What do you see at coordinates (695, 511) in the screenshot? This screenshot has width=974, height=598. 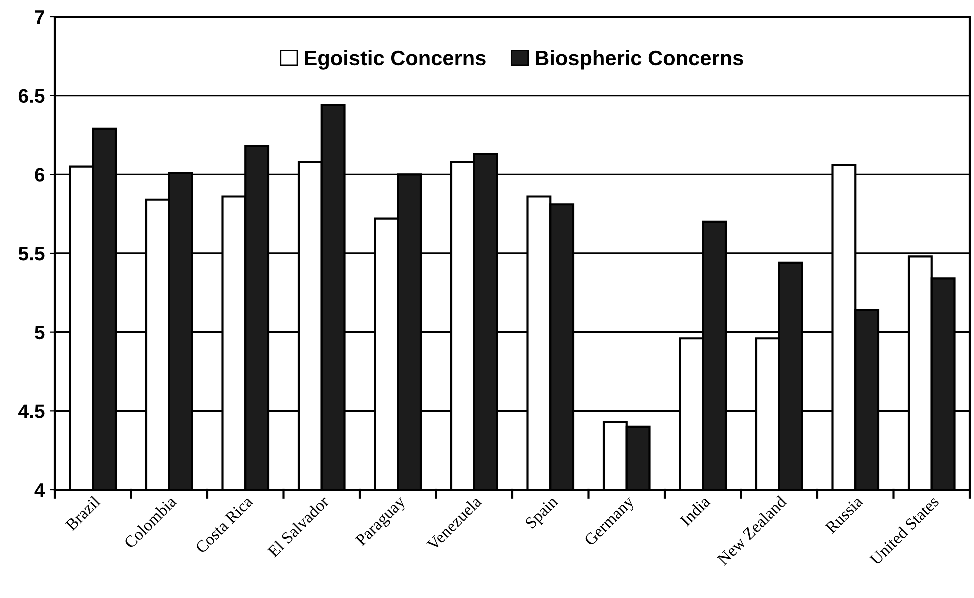 I see `x-tick-label: India` at bounding box center [695, 511].